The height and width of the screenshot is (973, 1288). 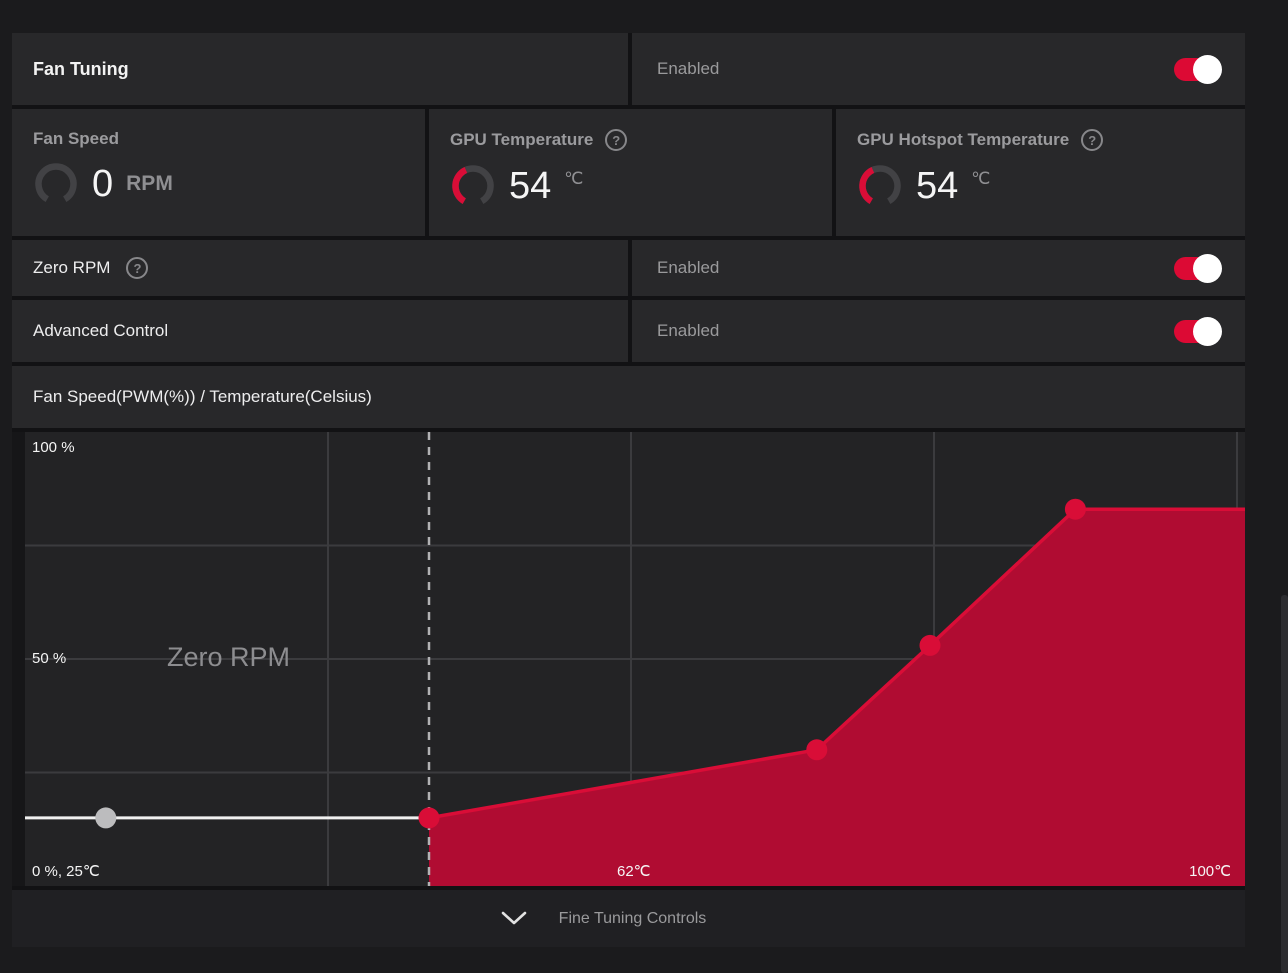 I want to click on gpu-hotspot-unit: ℃, so click(x=981, y=178).